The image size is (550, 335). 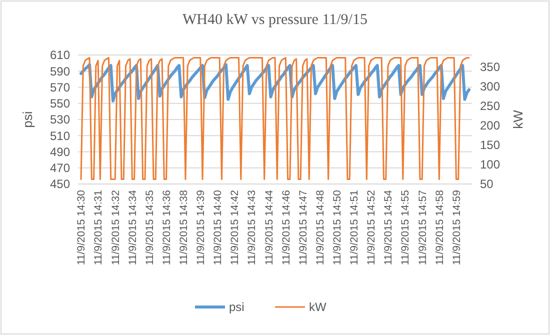 I want to click on y2-tick-label: 300, so click(x=490, y=86).